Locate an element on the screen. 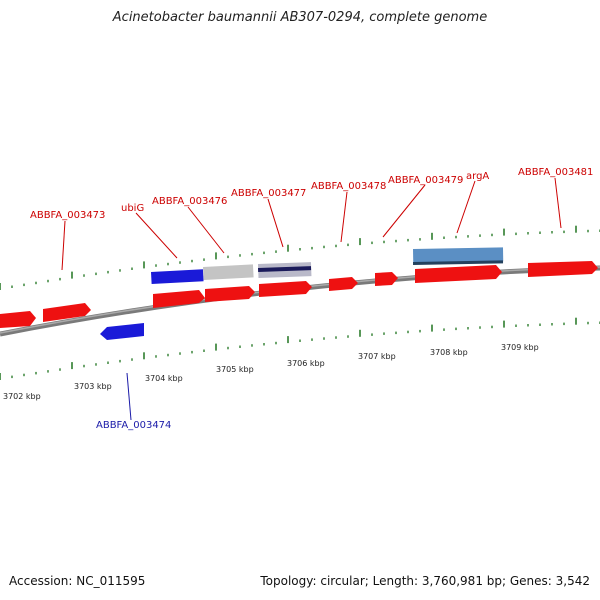 The height and width of the screenshot is (600, 600). scale-label: 3702 kbp is located at coordinates (22, 396).